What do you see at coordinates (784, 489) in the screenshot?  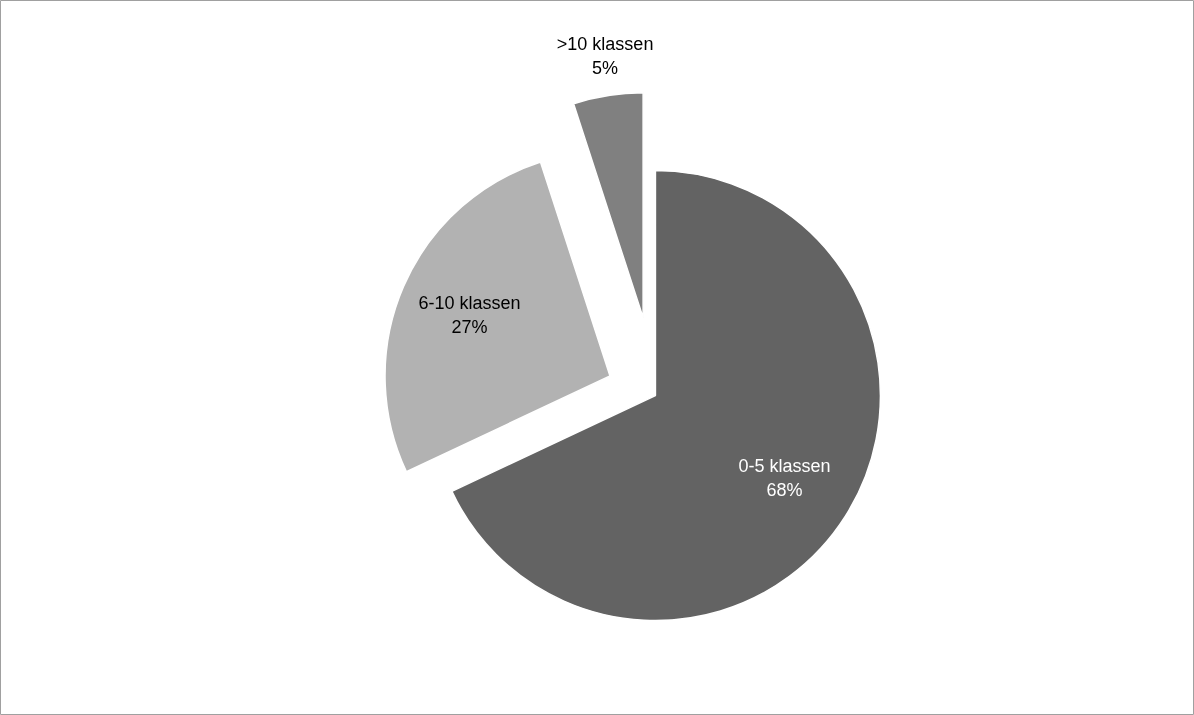 I see `data-label: 68%` at bounding box center [784, 489].